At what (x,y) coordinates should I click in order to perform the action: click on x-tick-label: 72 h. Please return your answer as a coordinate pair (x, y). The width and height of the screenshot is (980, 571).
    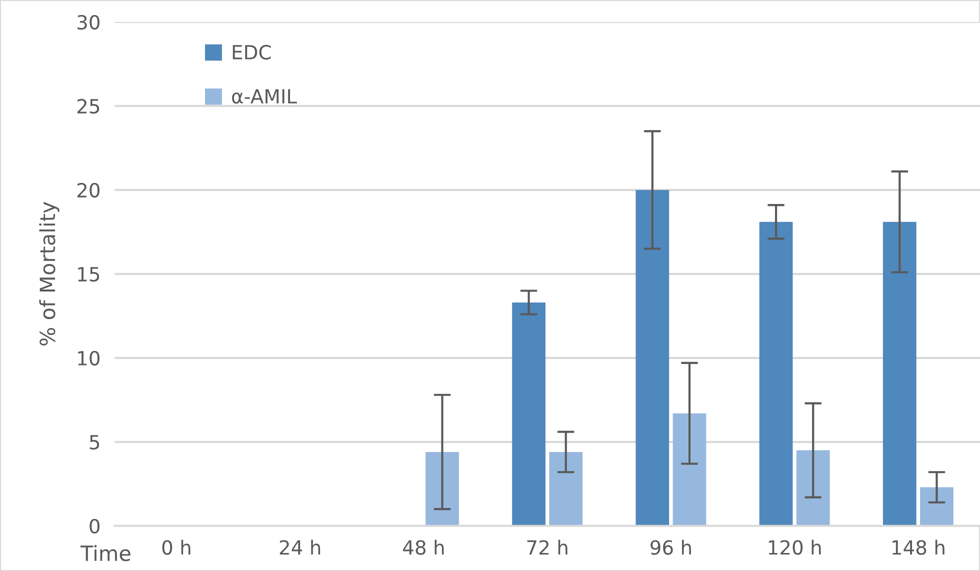
    Looking at the image, I should click on (547, 547).